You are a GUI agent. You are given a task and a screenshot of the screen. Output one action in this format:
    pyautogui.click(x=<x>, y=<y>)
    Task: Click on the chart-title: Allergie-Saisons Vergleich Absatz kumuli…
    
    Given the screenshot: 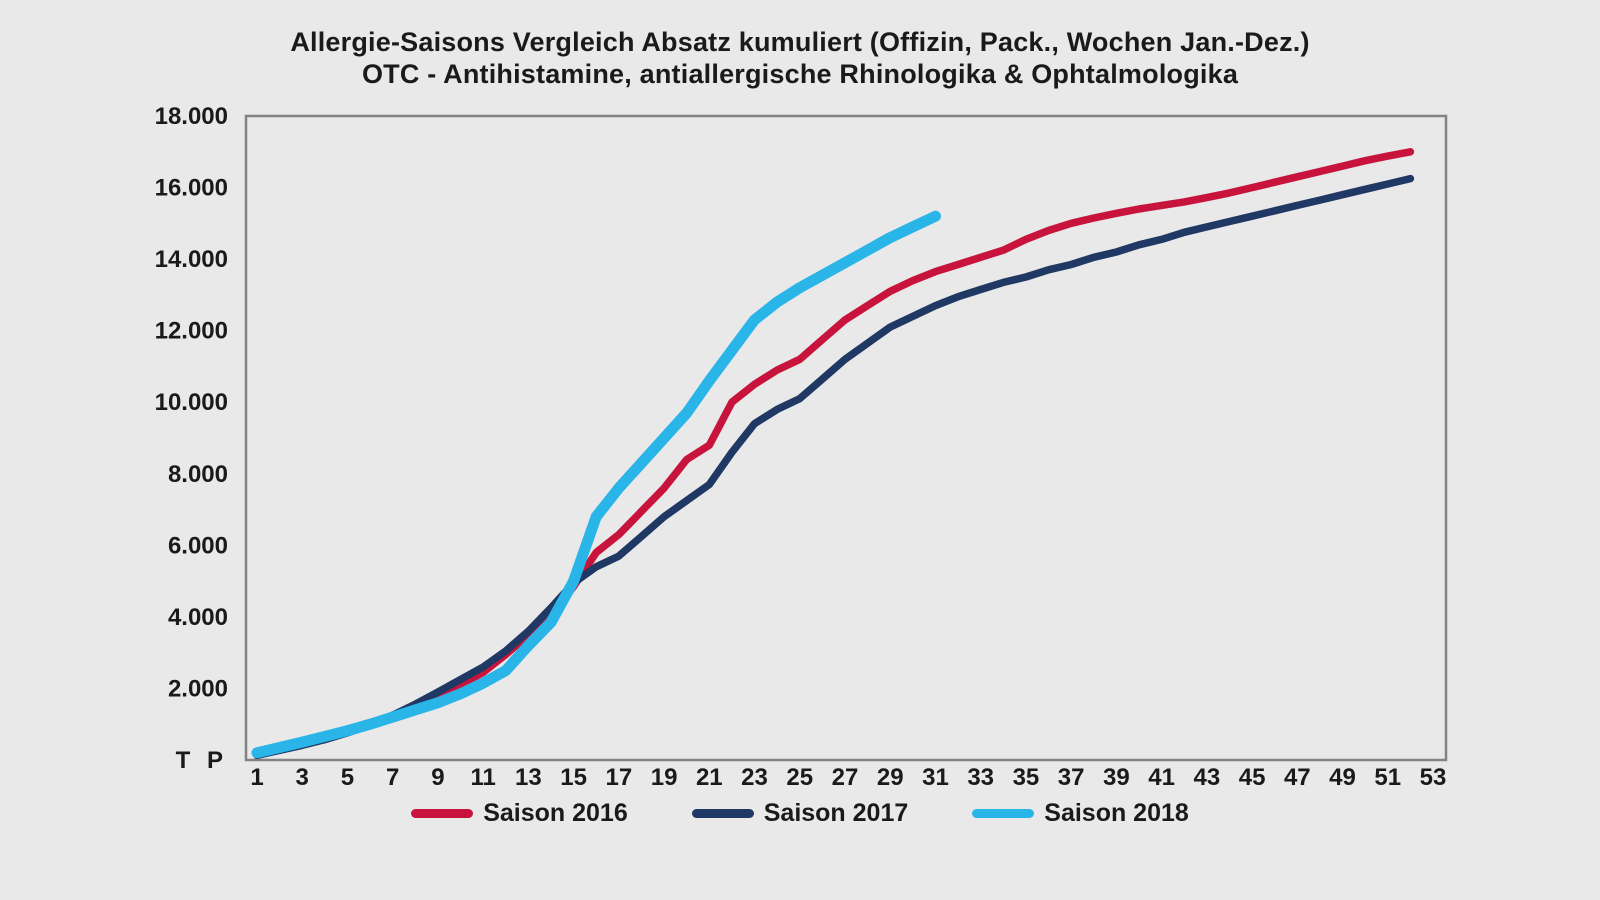 What is the action you would take?
    pyautogui.click(x=800, y=58)
    